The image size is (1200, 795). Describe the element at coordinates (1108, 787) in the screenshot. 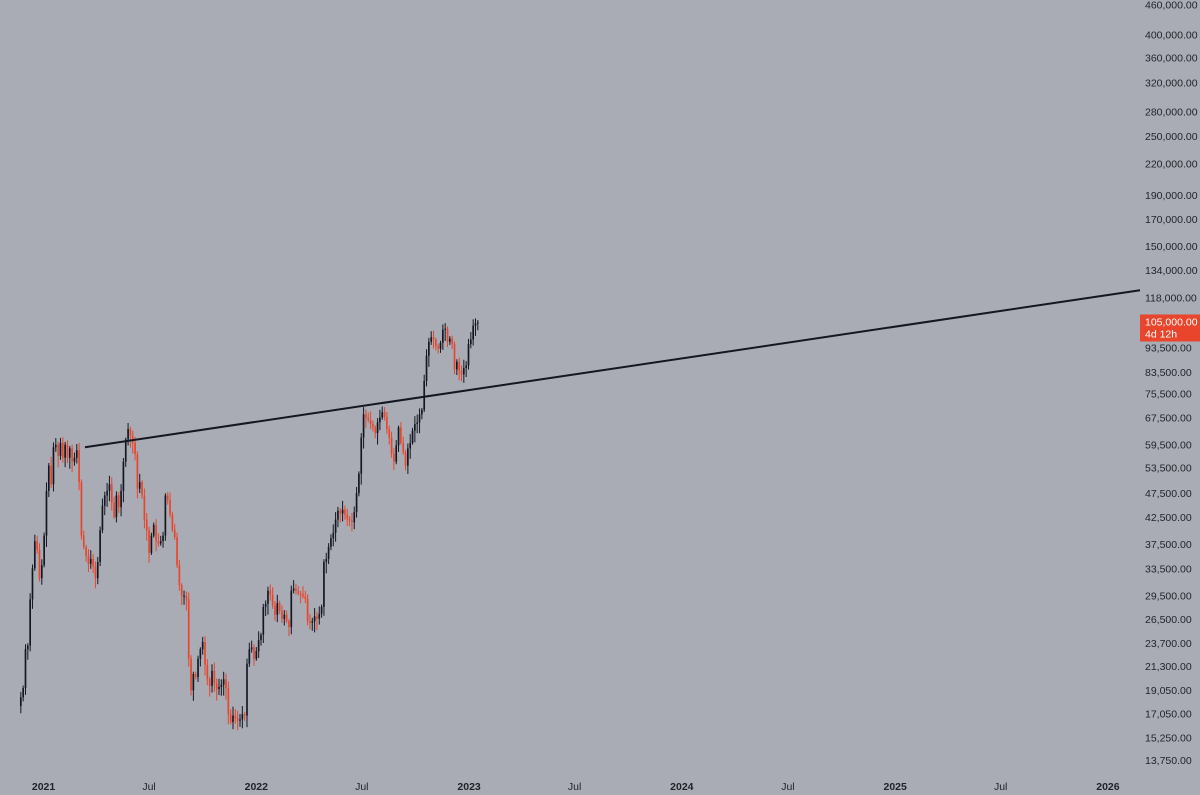

I see `time-tick-label: 2026` at that location.